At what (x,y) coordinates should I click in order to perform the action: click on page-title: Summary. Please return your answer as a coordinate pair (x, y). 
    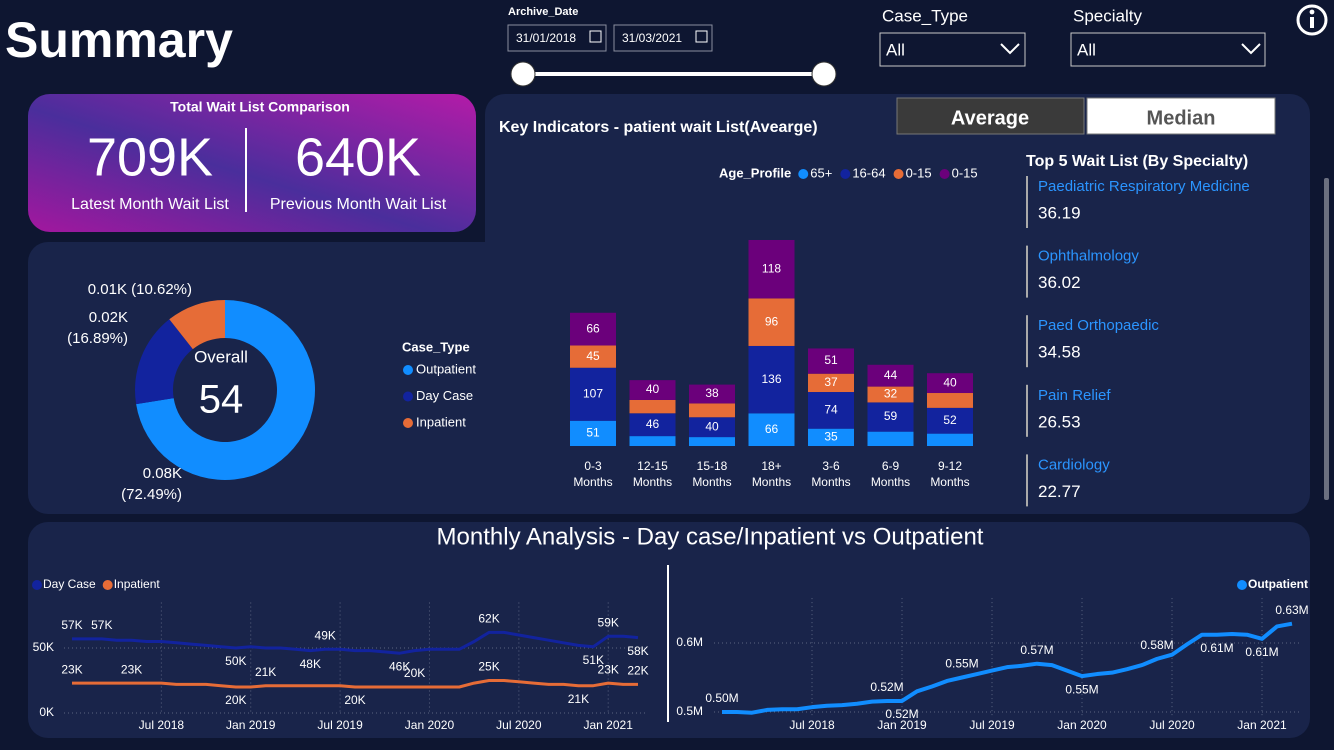
    Looking at the image, I should click on (119, 40).